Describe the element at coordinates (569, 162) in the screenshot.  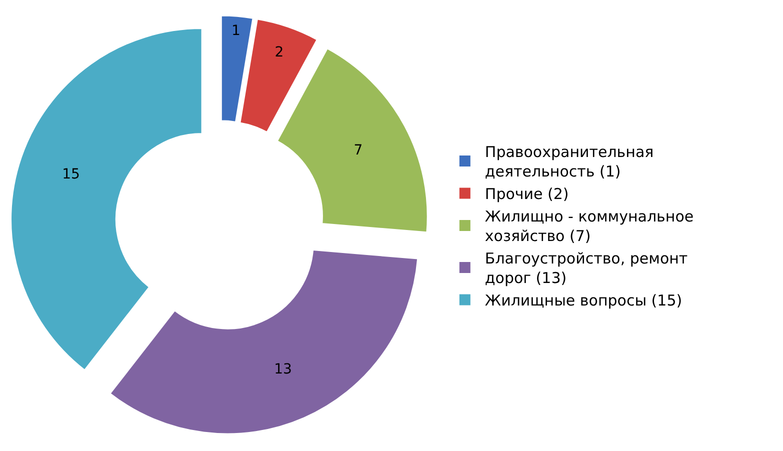
I see `legend-label: Правоохранительная деятельность (1)` at that location.